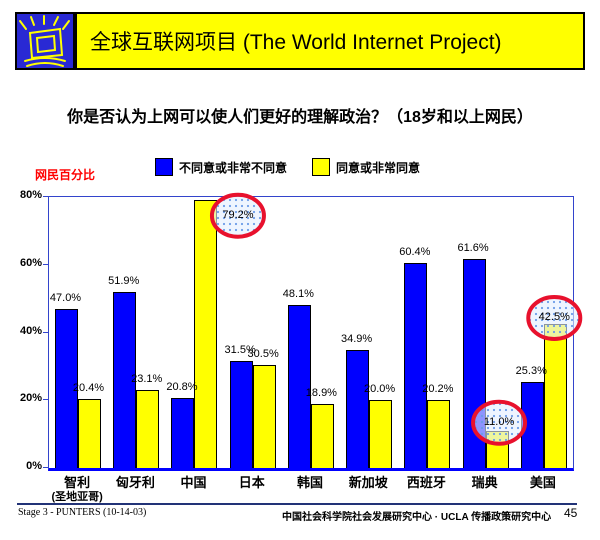  What do you see at coordinates (124, 281) in the screenshot?
I see `bar-value-label: 51.9%` at bounding box center [124, 281].